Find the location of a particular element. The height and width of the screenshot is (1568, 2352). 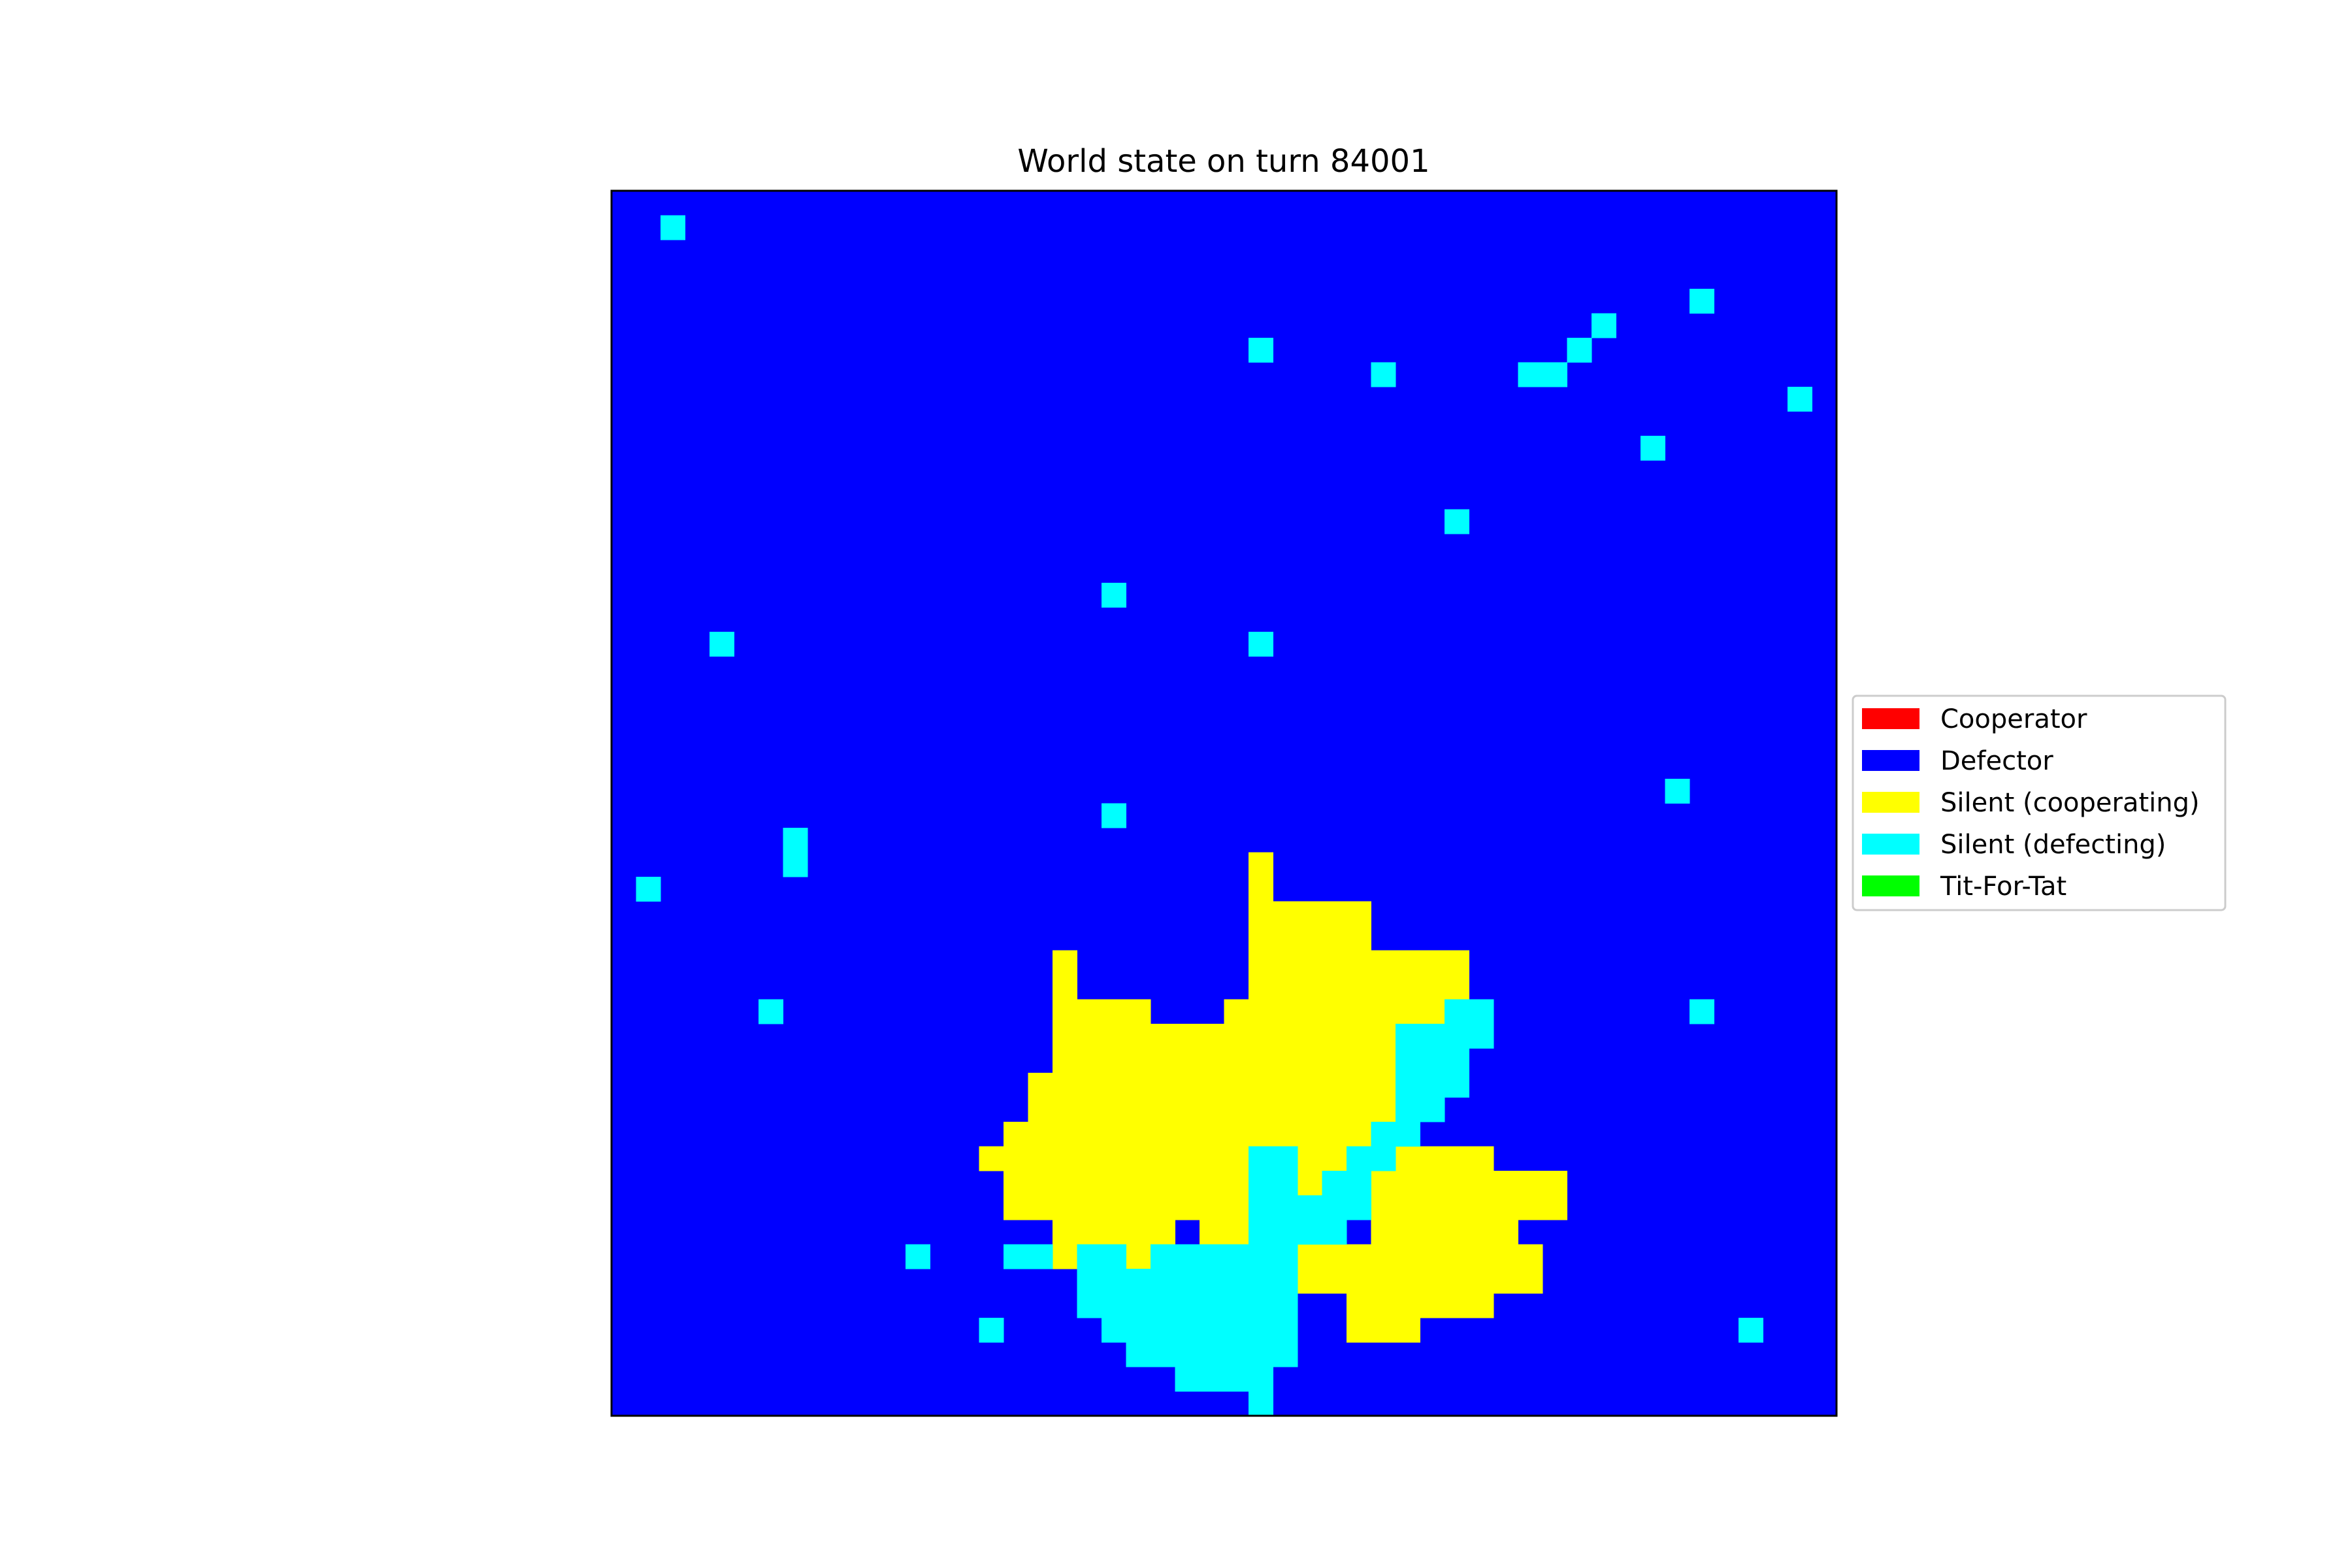

legend-label: Cooperator is located at coordinates (2013, 719).